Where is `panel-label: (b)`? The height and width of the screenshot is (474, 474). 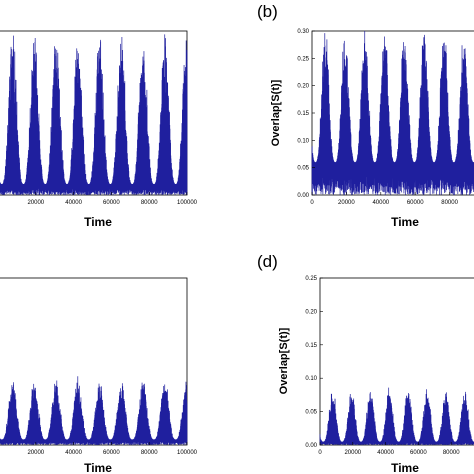 panel-label: (b) is located at coordinates (267, 11).